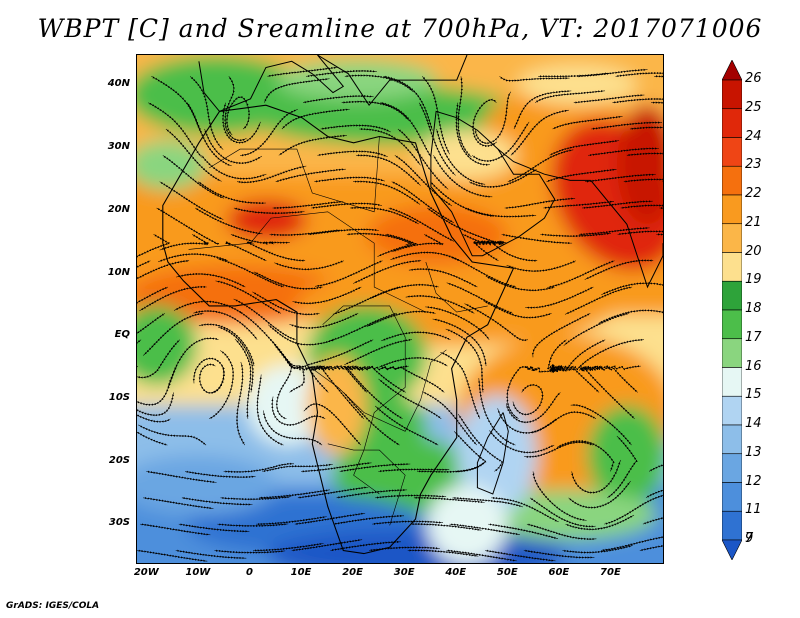 This screenshot has width=800, height=618. What do you see at coordinates (753, 222) in the screenshot?
I see `colorbar-label: 21` at bounding box center [753, 222].